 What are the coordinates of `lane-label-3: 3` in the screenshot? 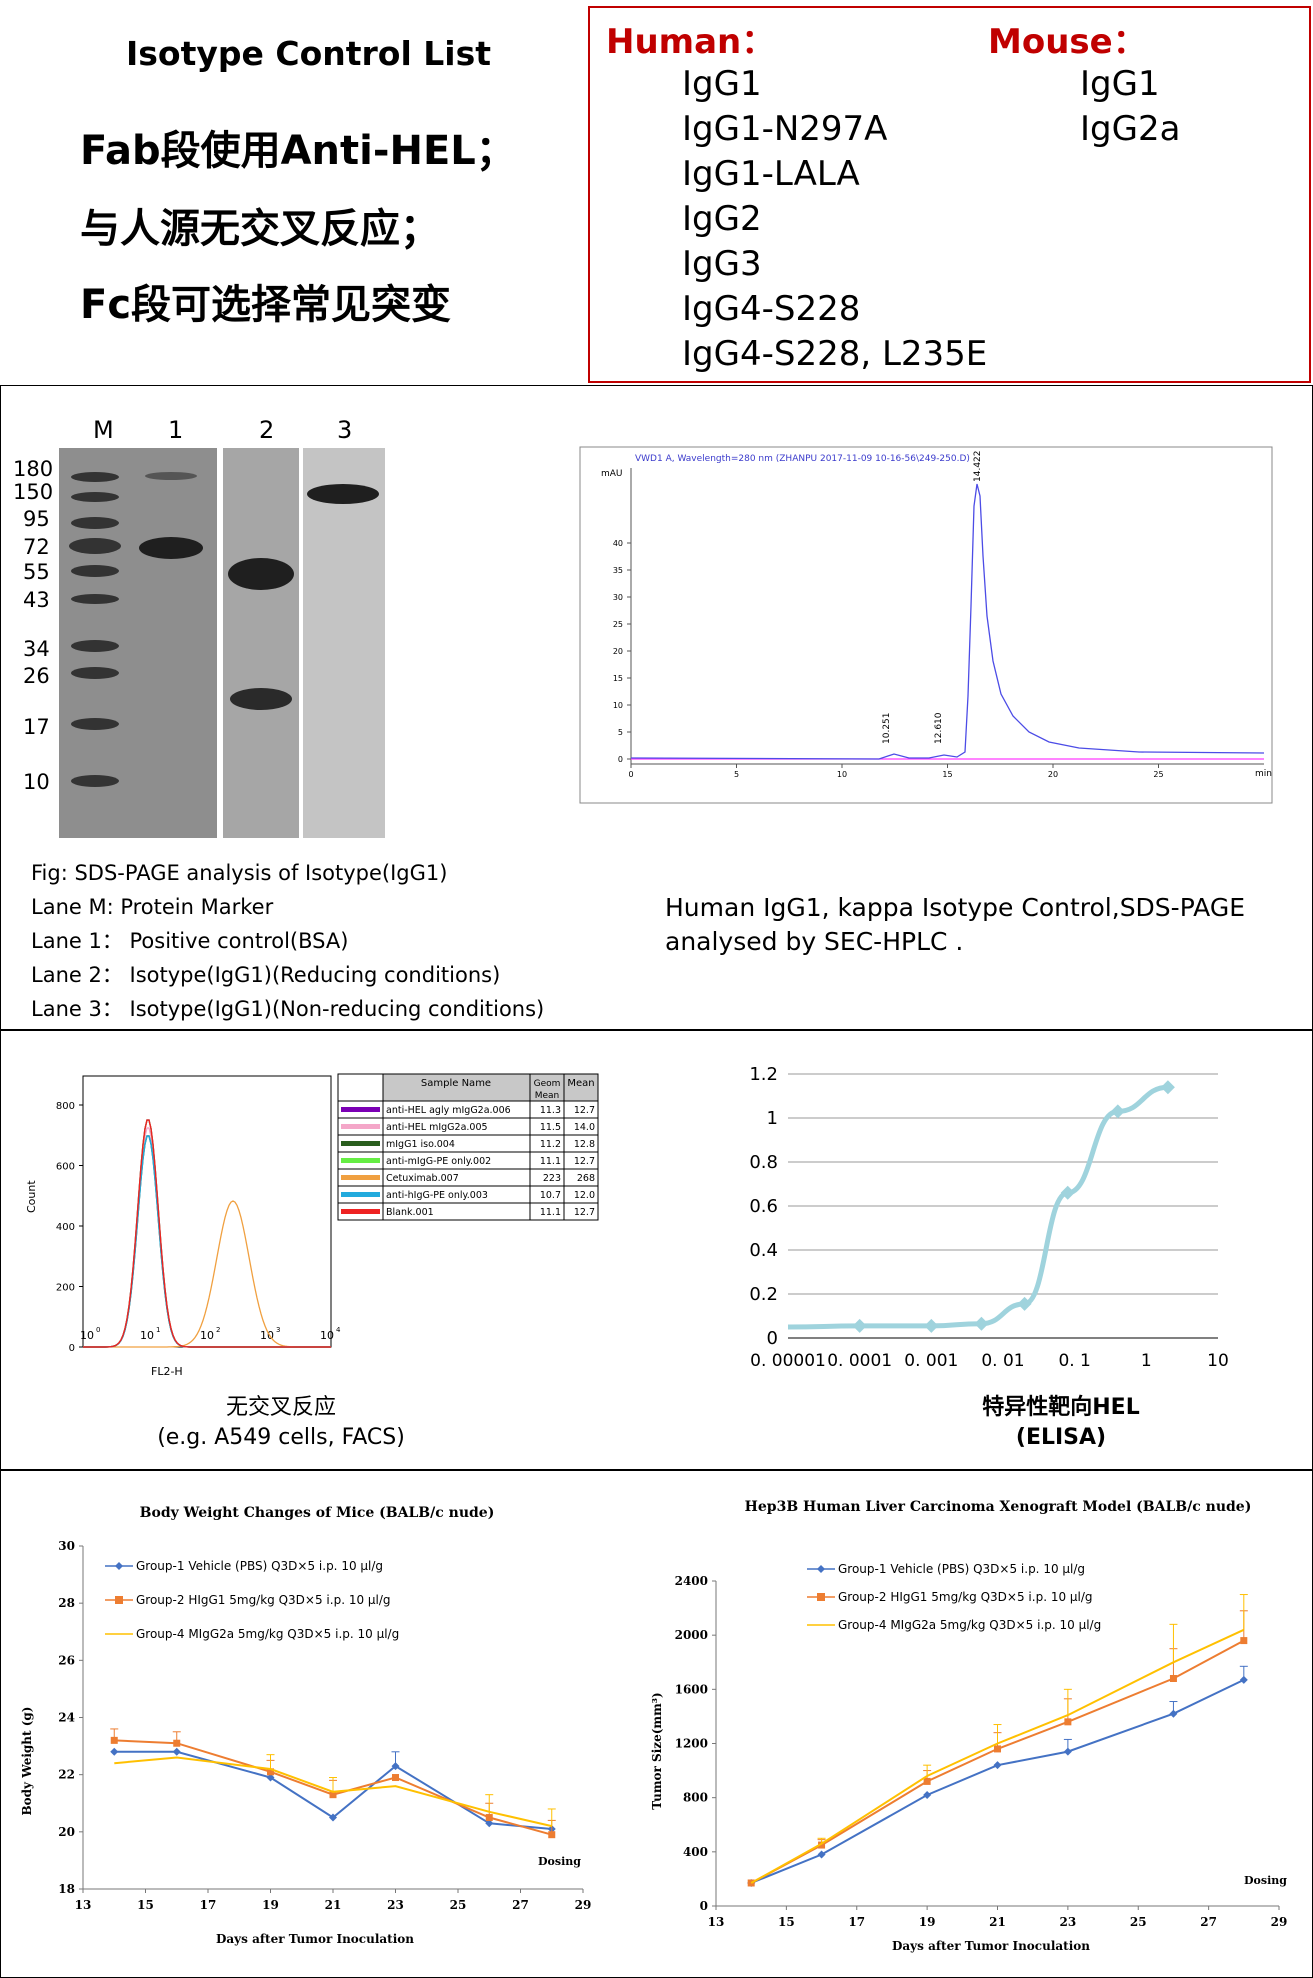 It's located at (344, 430).